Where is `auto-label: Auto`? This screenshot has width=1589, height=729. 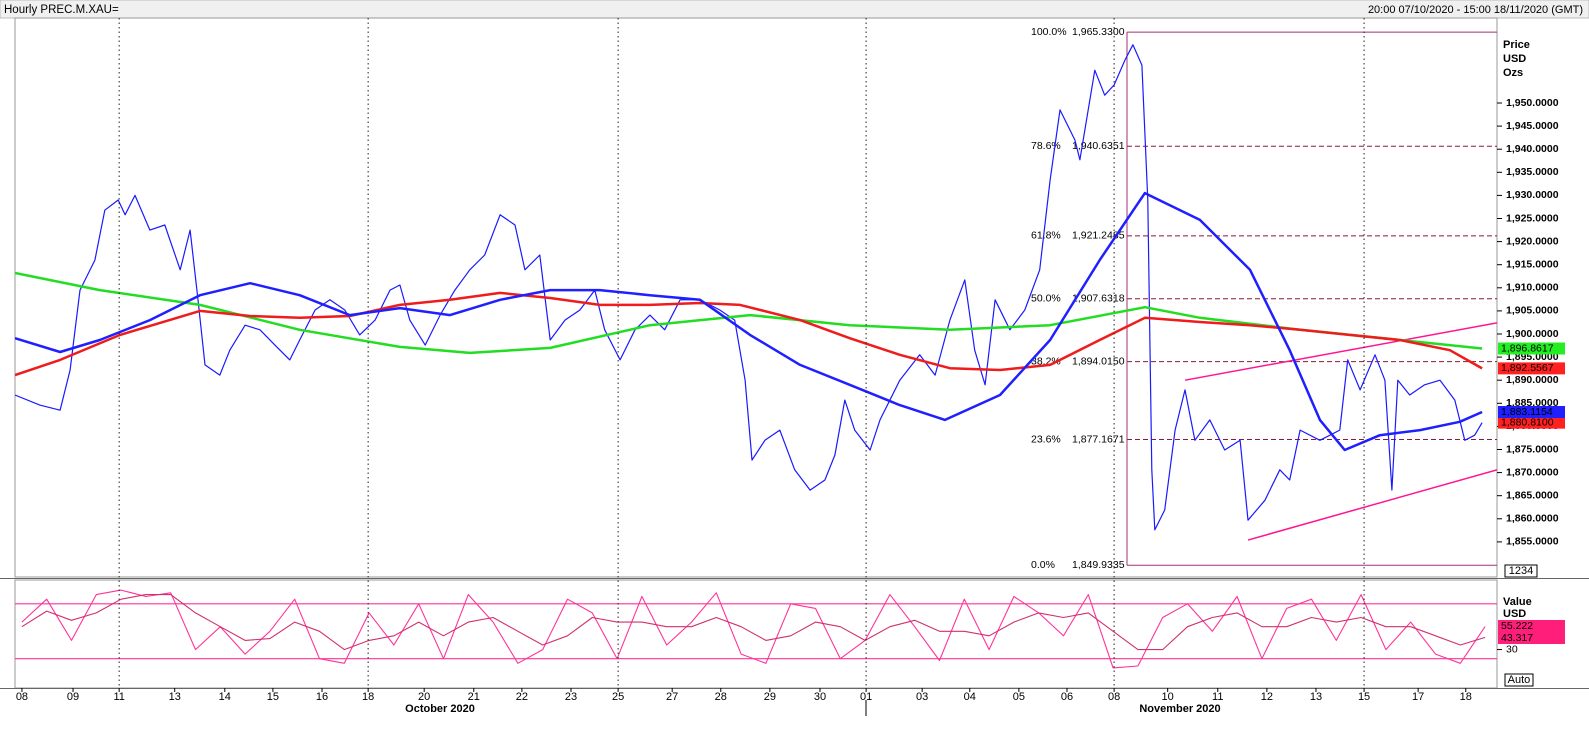
auto-label: Auto is located at coordinates (1519, 680).